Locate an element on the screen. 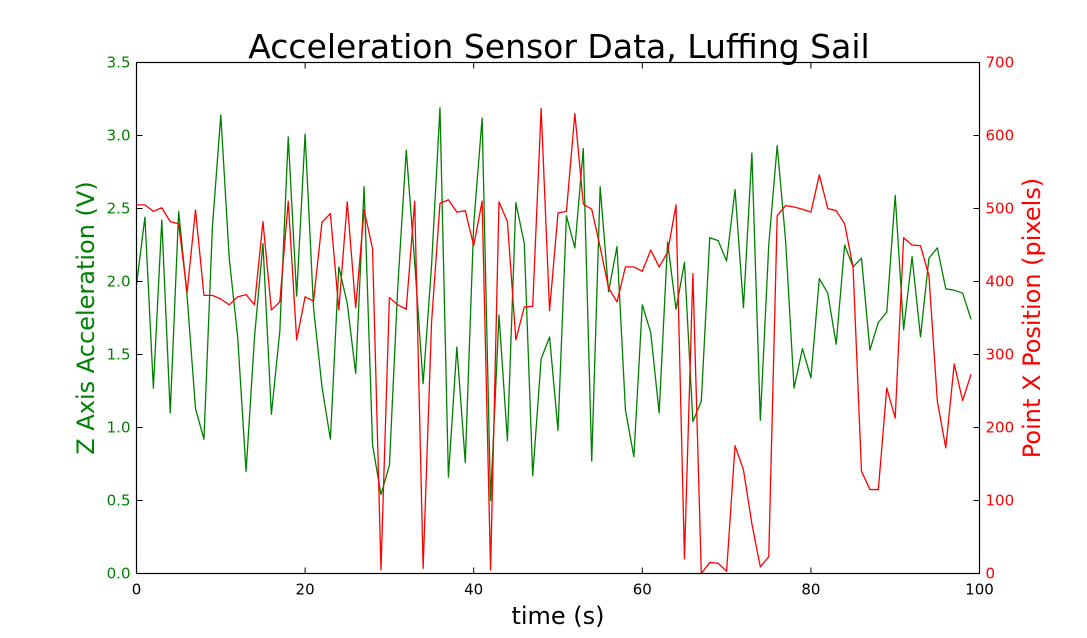 The width and height of the screenshot is (1087, 638). y-left-tick-label: 1.0 is located at coordinates (119, 428).